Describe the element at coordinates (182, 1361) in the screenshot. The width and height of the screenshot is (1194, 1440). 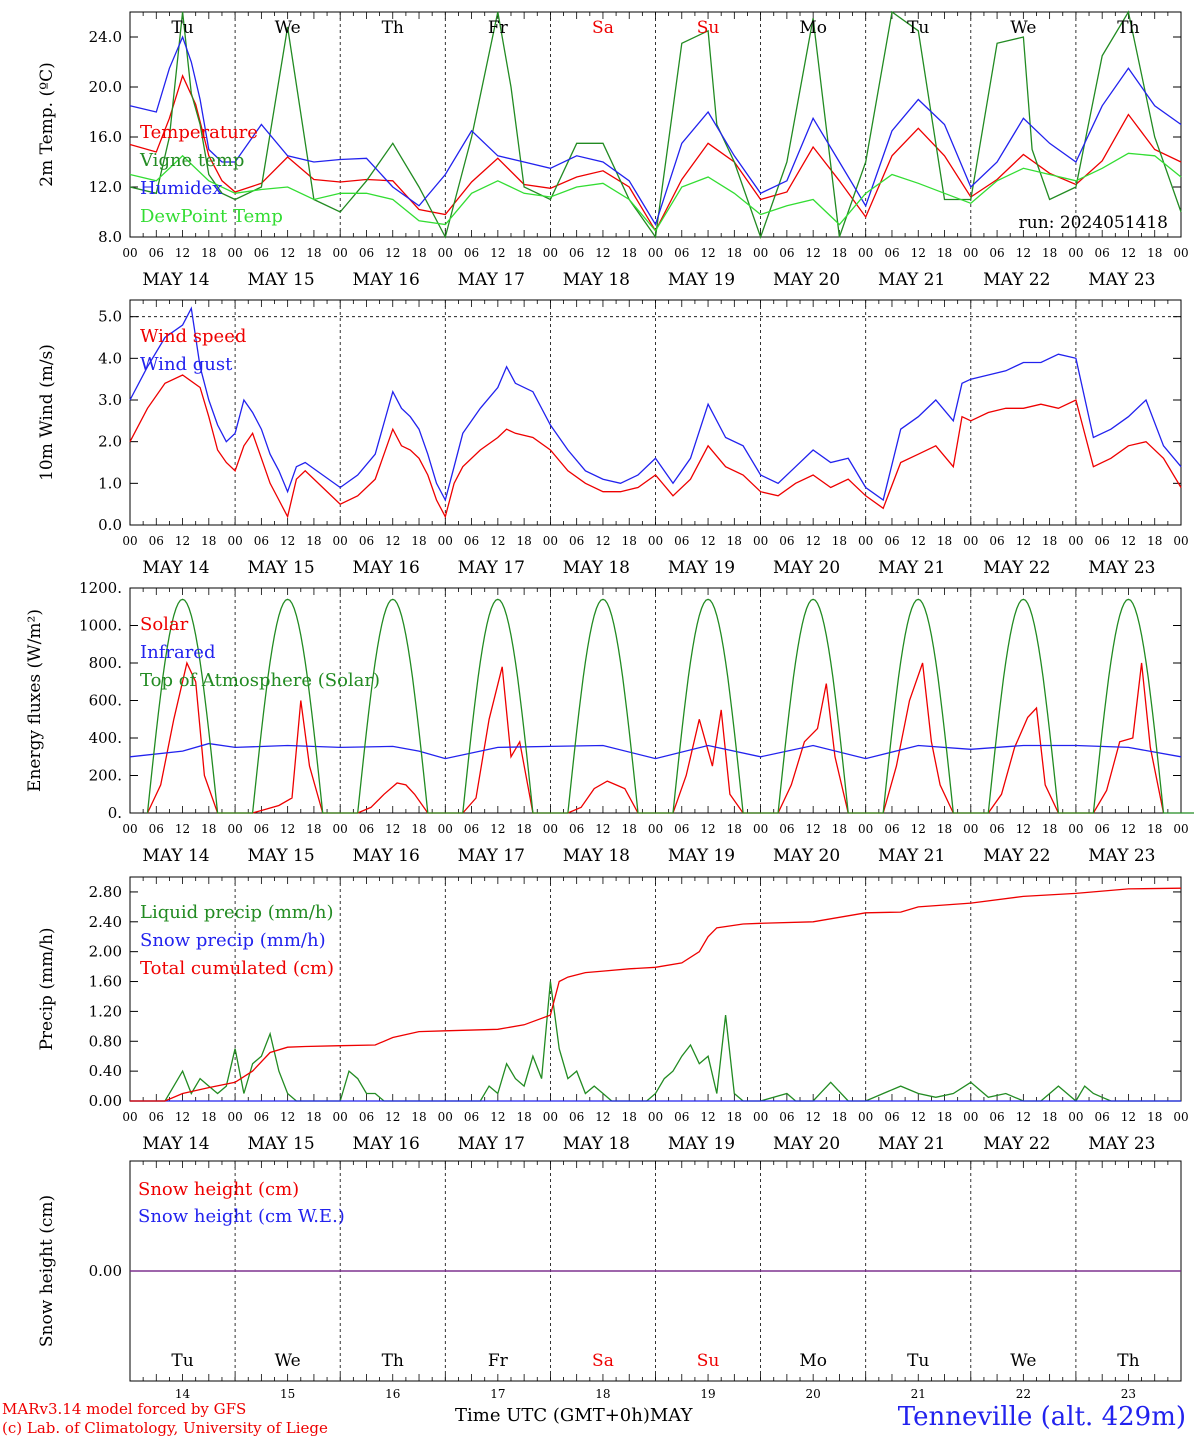
I see `weekday-label-bottom: Tu` at that location.